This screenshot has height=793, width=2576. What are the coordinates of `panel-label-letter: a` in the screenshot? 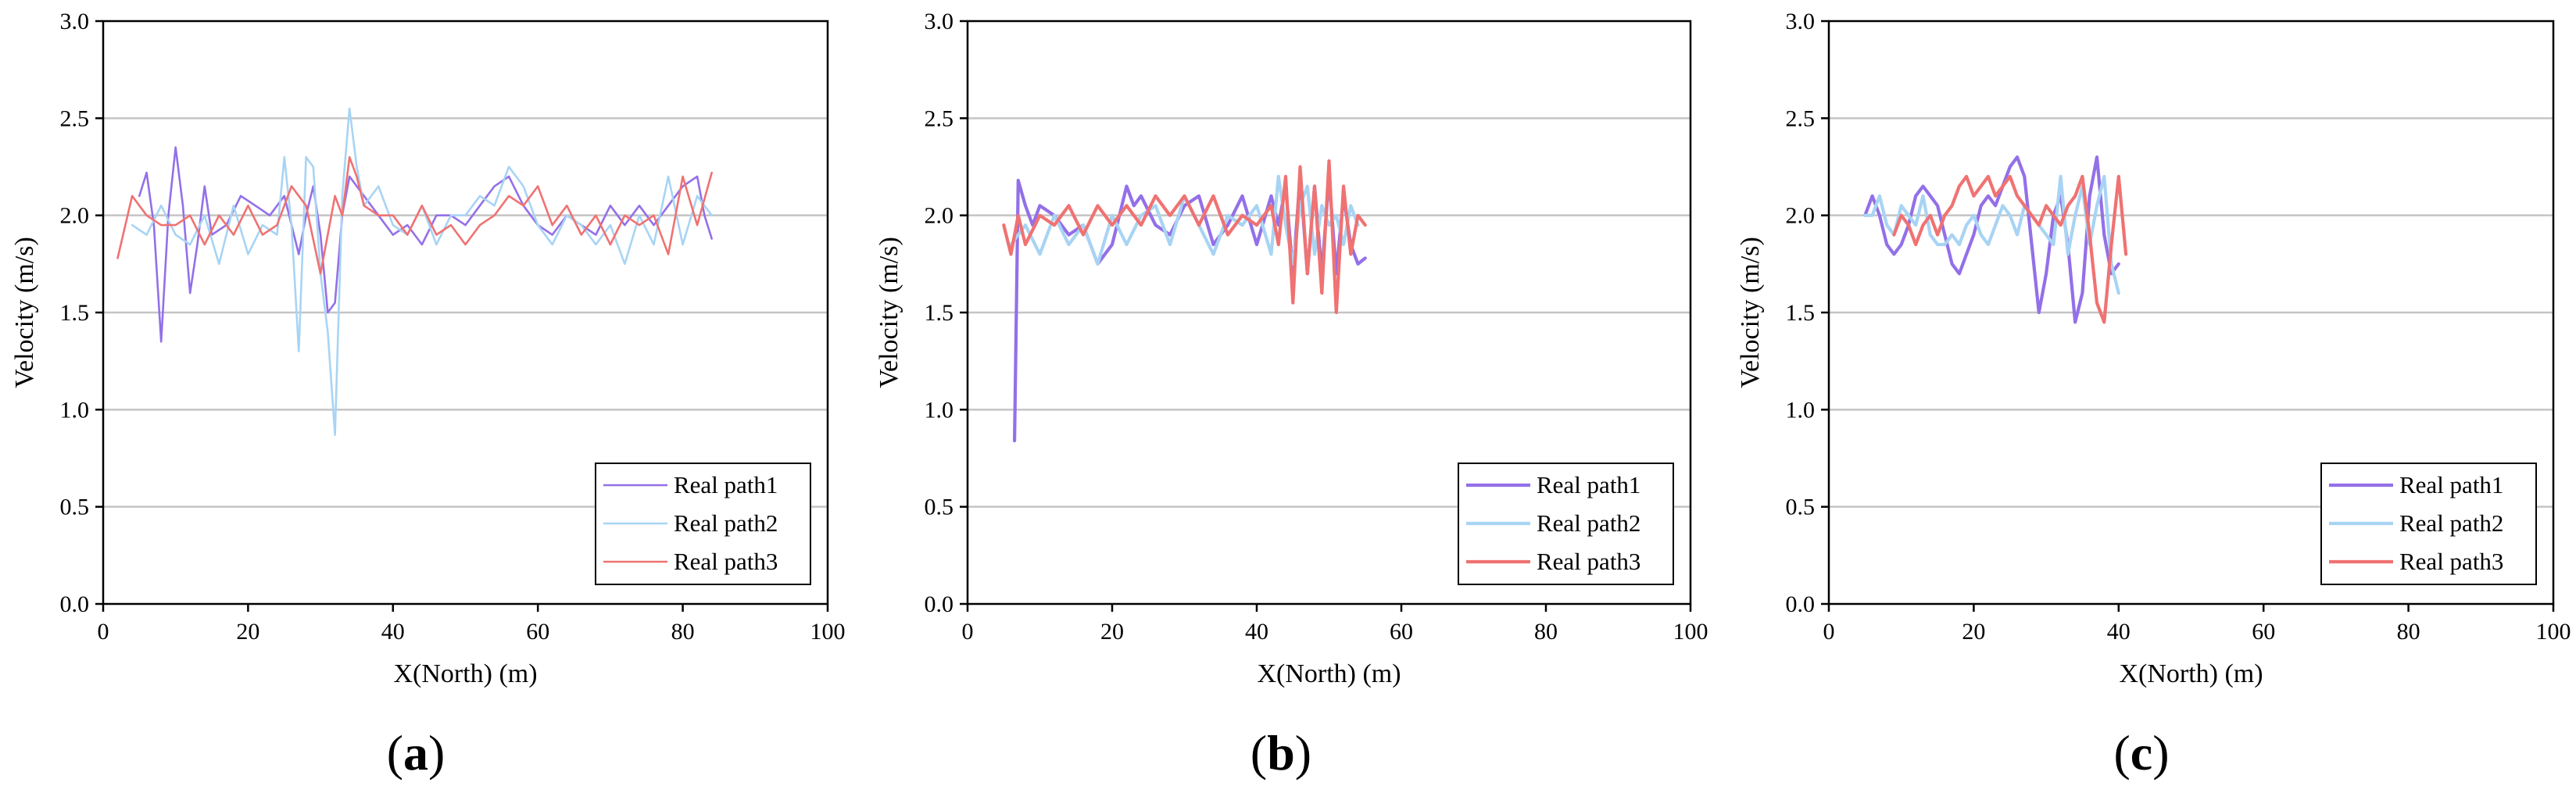 It's located at (415, 752).